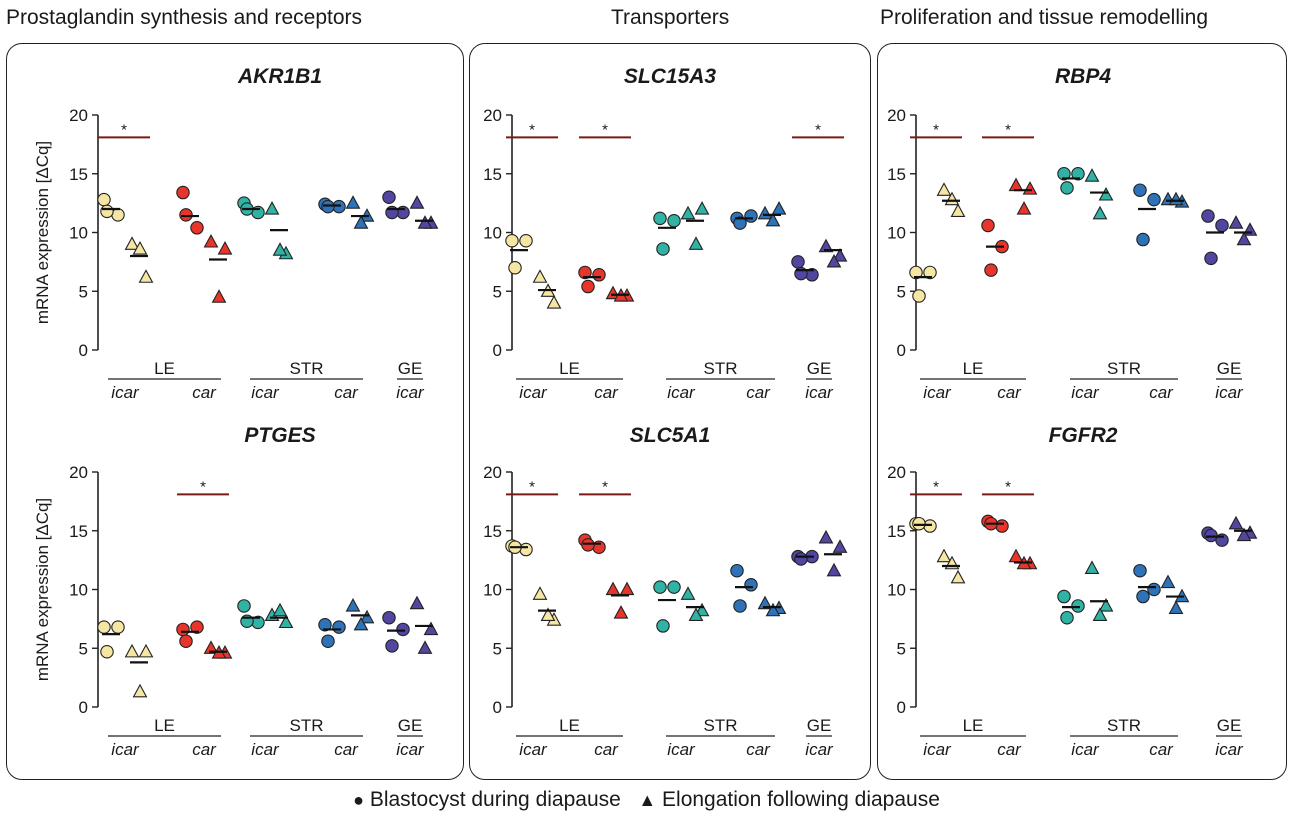  What do you see at coordinates (647, 800) in the screenshot?
I see `triangle-legend-icon: ▲` at bounding box center [647, 800].